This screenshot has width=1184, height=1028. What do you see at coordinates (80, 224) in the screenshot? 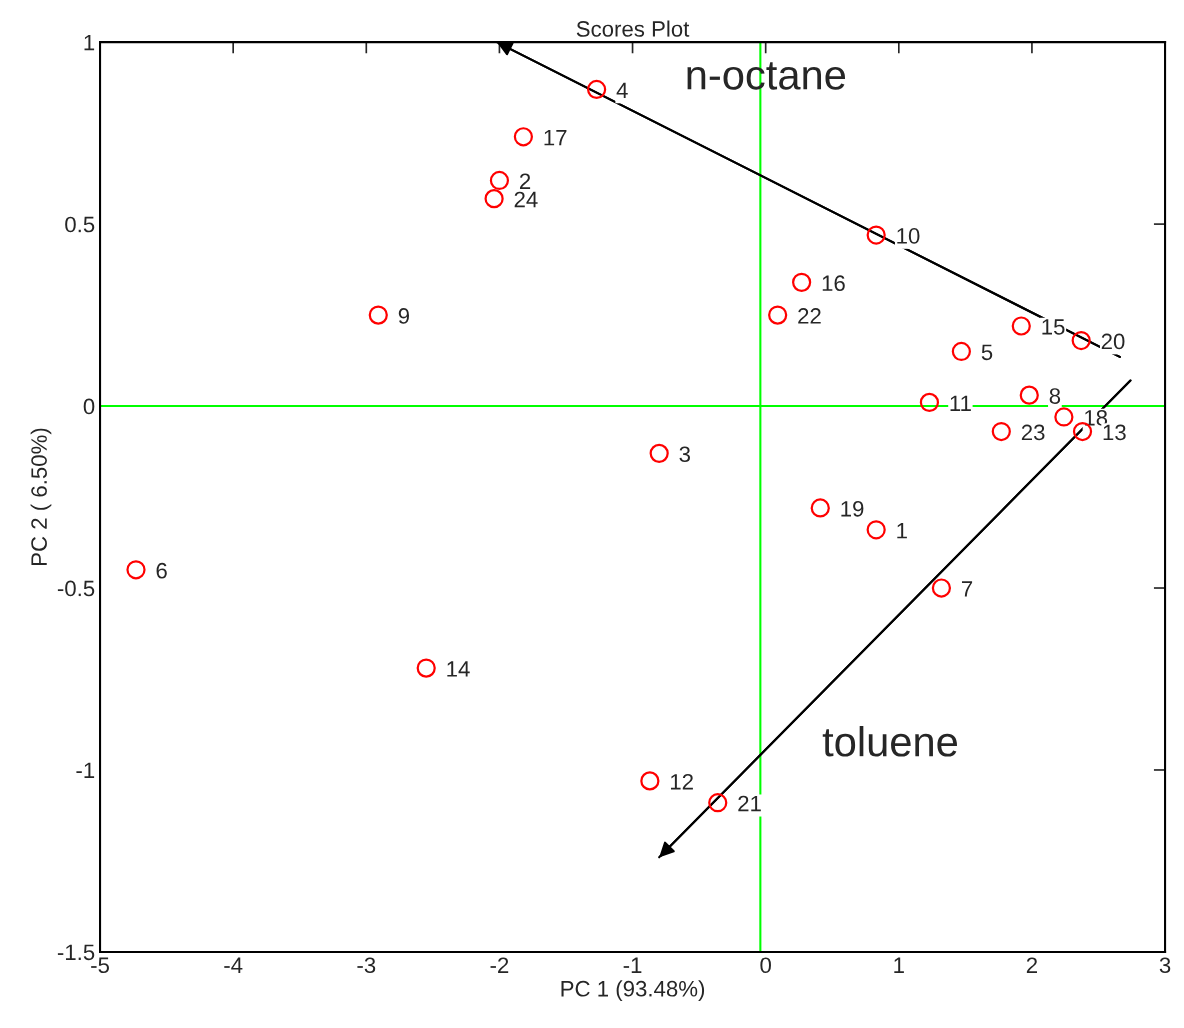
I see `y-tick-label: 0.5` at bounding box center [80, 224].